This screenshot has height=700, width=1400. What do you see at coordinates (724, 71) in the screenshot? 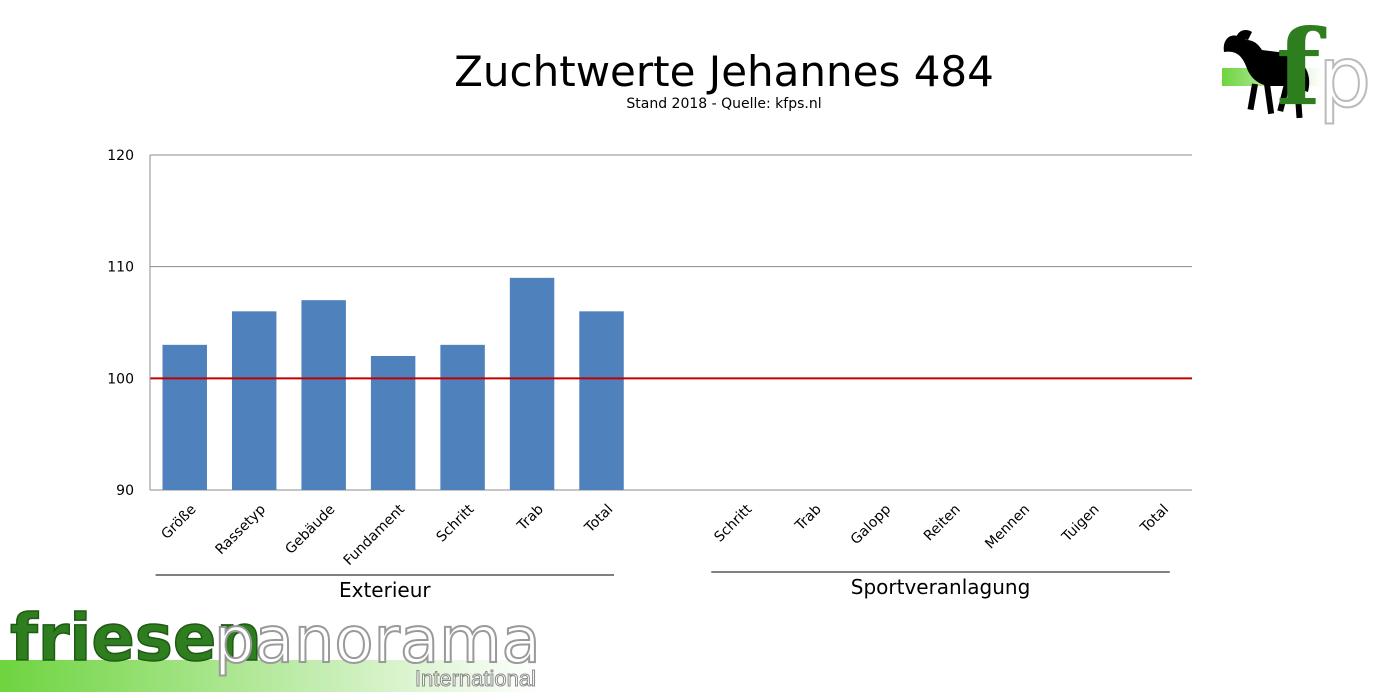
I see `chart-title: Zuchtwerte Jehannes 484` at bounding box center [724, 71].